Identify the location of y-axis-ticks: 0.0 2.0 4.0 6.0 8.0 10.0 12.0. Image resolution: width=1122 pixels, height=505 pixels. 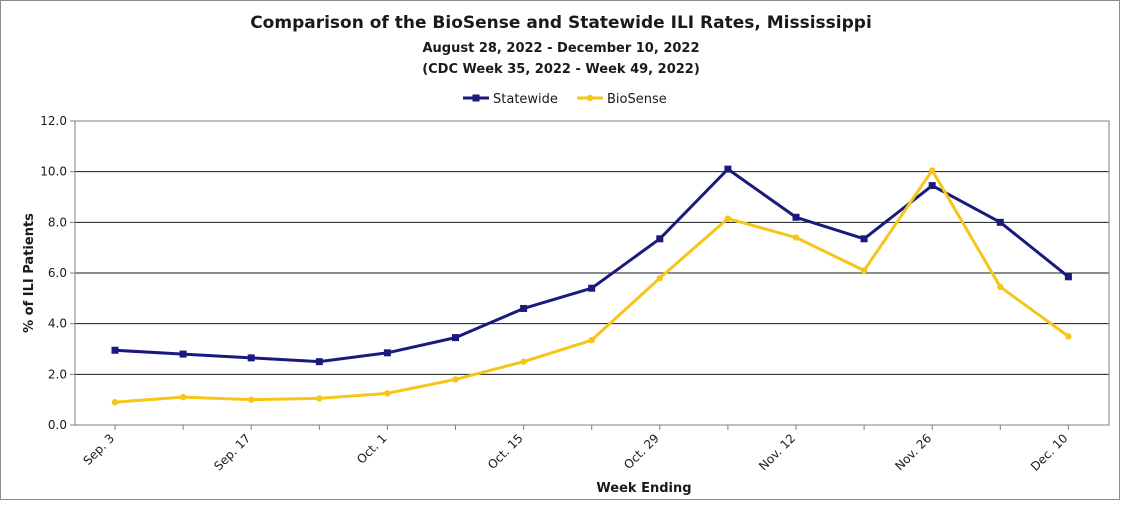
(57, 273).